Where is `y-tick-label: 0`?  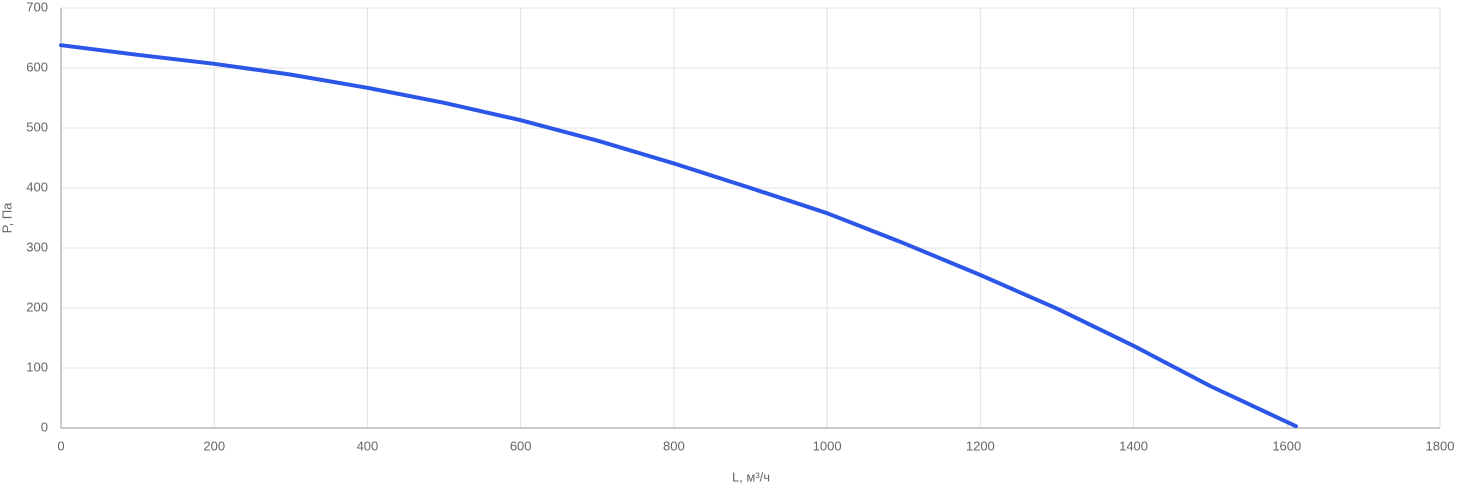
y-tick-label: 0 is located at coordinates (44, 426).